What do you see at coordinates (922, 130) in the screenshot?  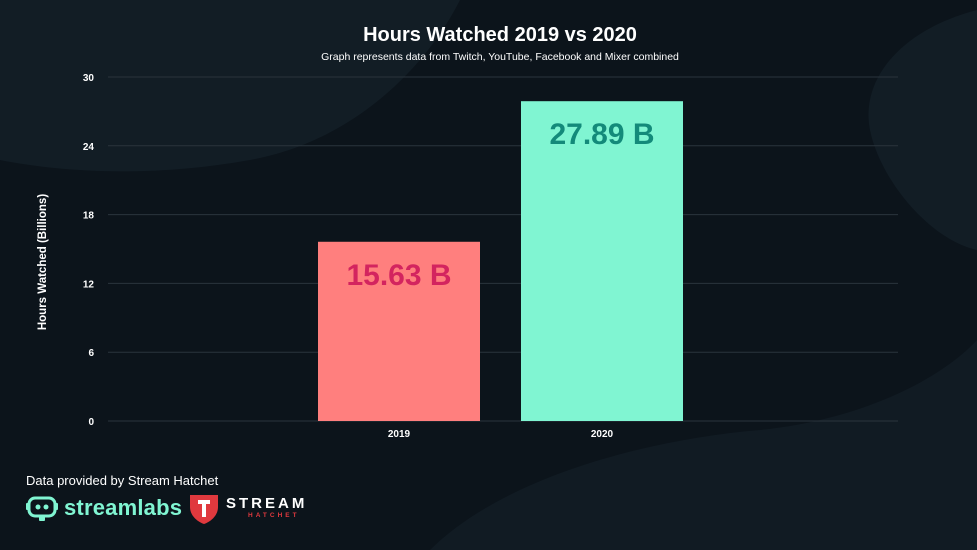 I see `bg-wave-right` at bounding box center [922, 130].